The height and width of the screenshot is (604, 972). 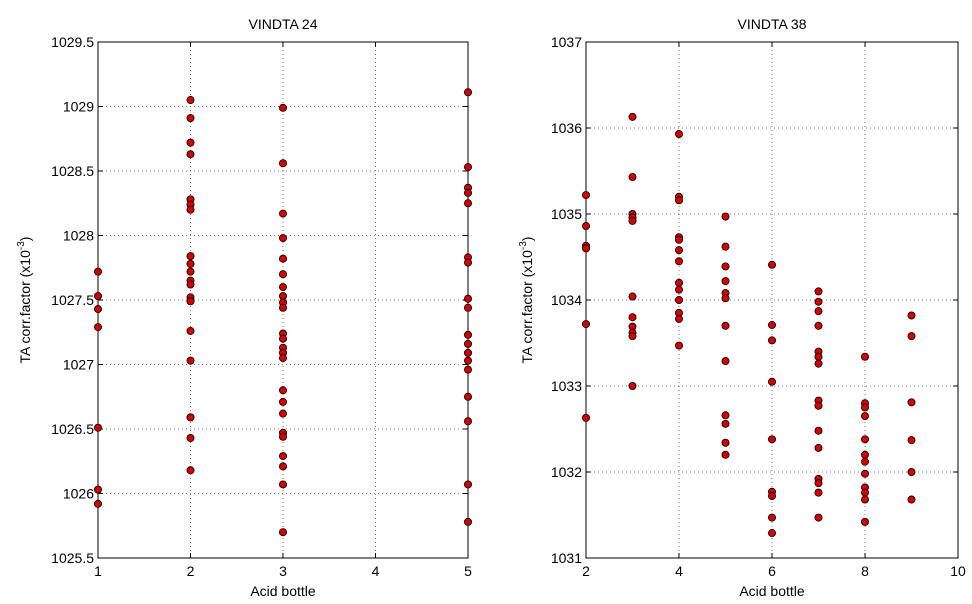 I want to click on y-tick-label: 1026.5, so click(x=72, y=429).